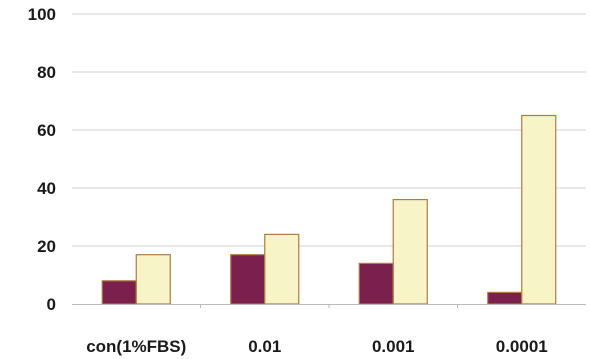 The image size is (590, 359). Describe the element at coordinates (522, 346) in the screenshot. I see `x-category-label: 0.0001` at that location.